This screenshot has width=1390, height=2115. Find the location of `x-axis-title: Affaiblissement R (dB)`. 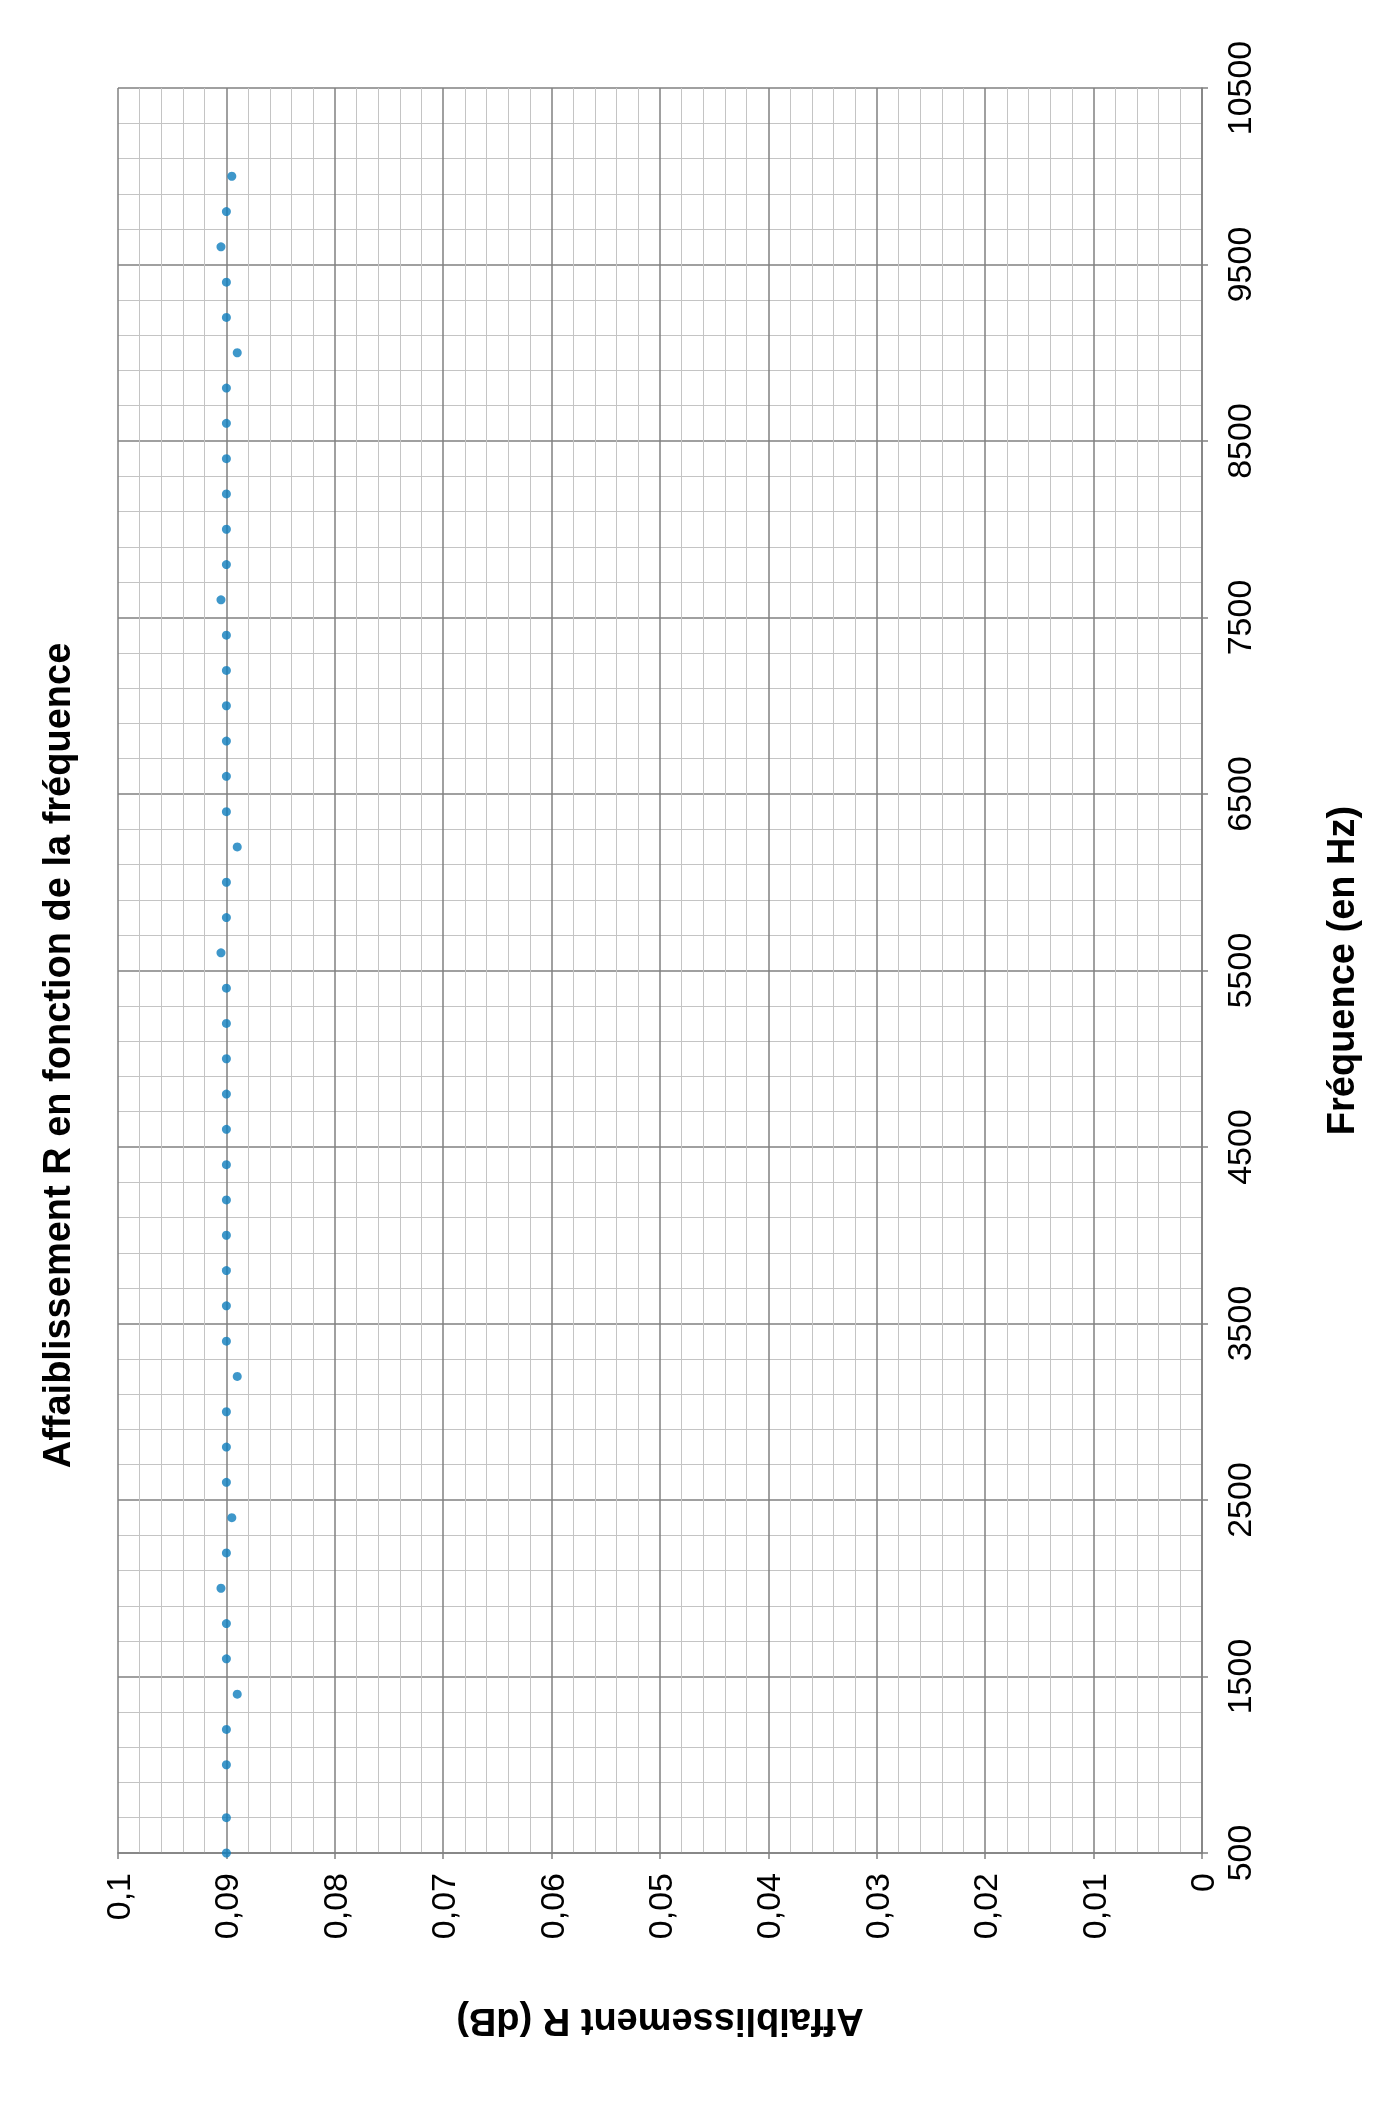

x-axis-title: Affaiblissement R (dB) is located at coordinates (660, 2022).